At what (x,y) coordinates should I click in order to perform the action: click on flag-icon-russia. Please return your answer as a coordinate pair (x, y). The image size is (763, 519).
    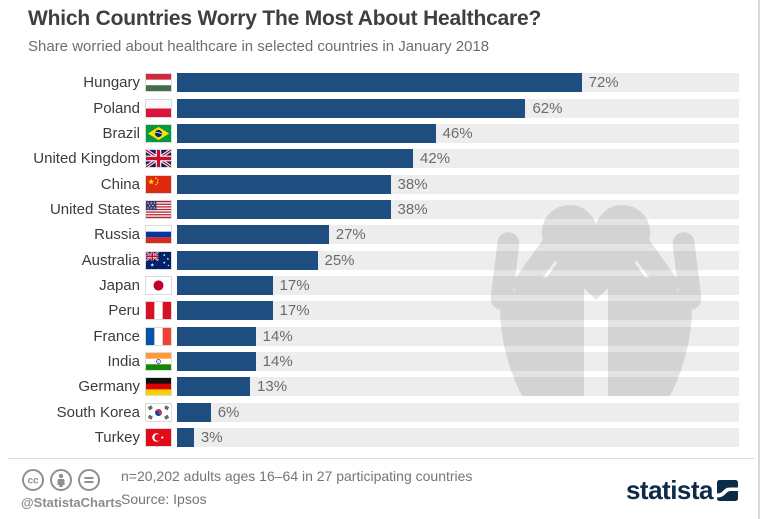
    Looking at the image, I should click on (158, 235).